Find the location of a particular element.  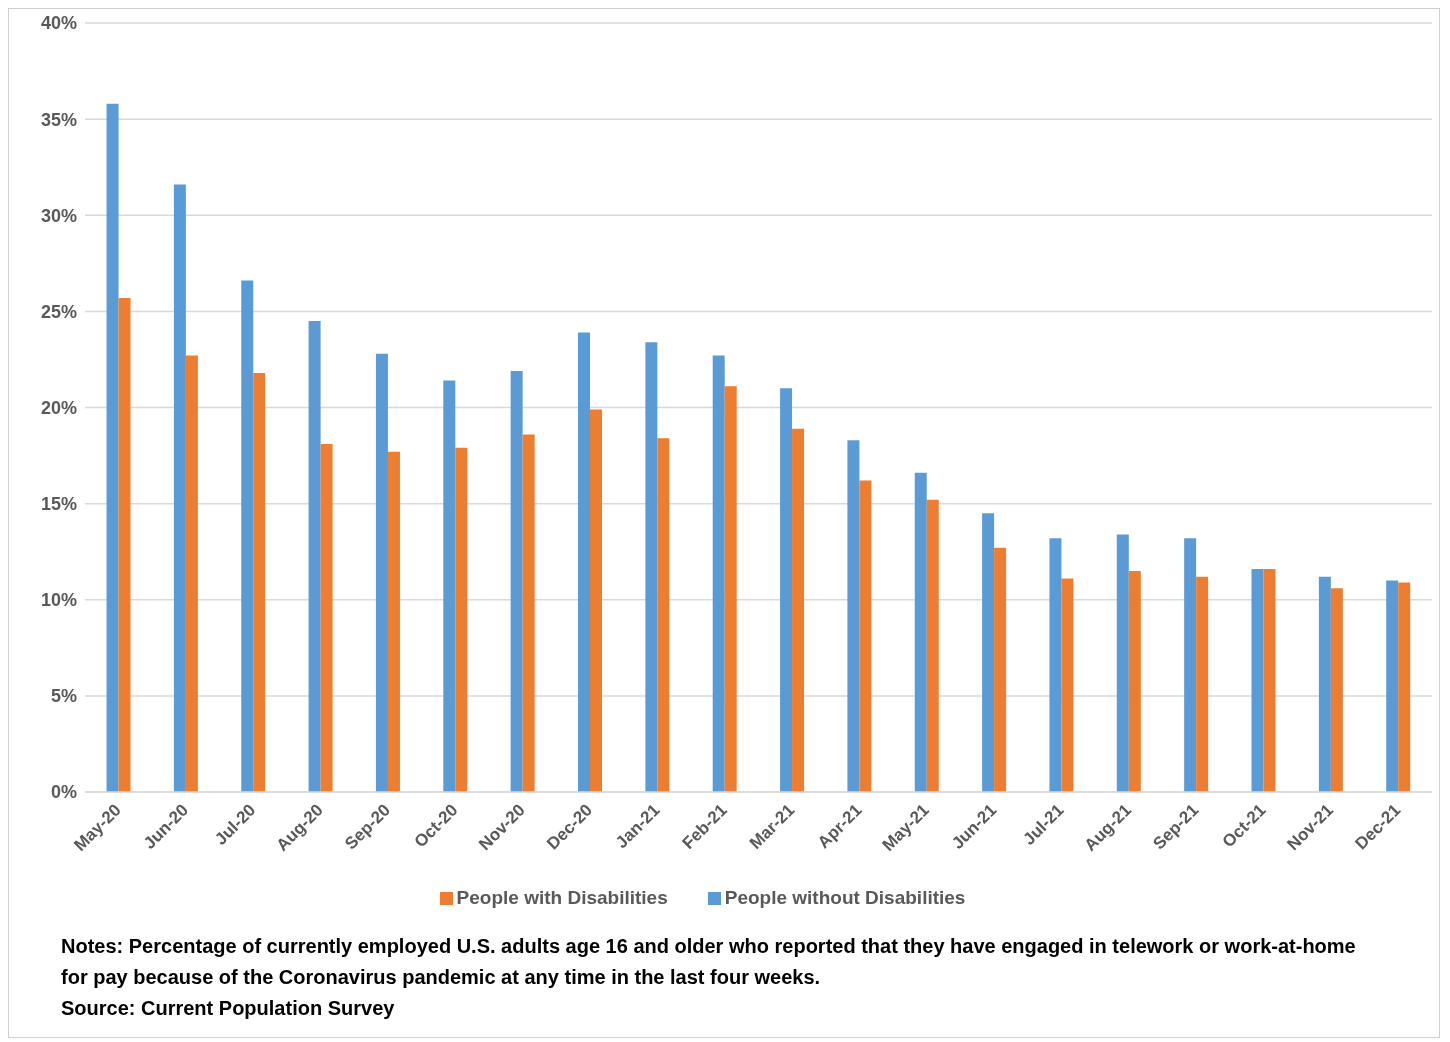

y-tick-label: 40% is located at coordinates (58, 23).